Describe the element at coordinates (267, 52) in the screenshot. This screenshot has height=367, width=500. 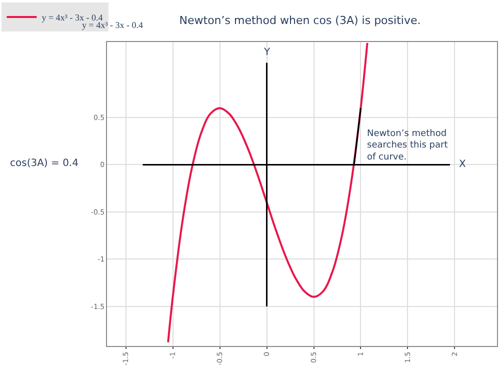
I see `series-label: Y` at that location.